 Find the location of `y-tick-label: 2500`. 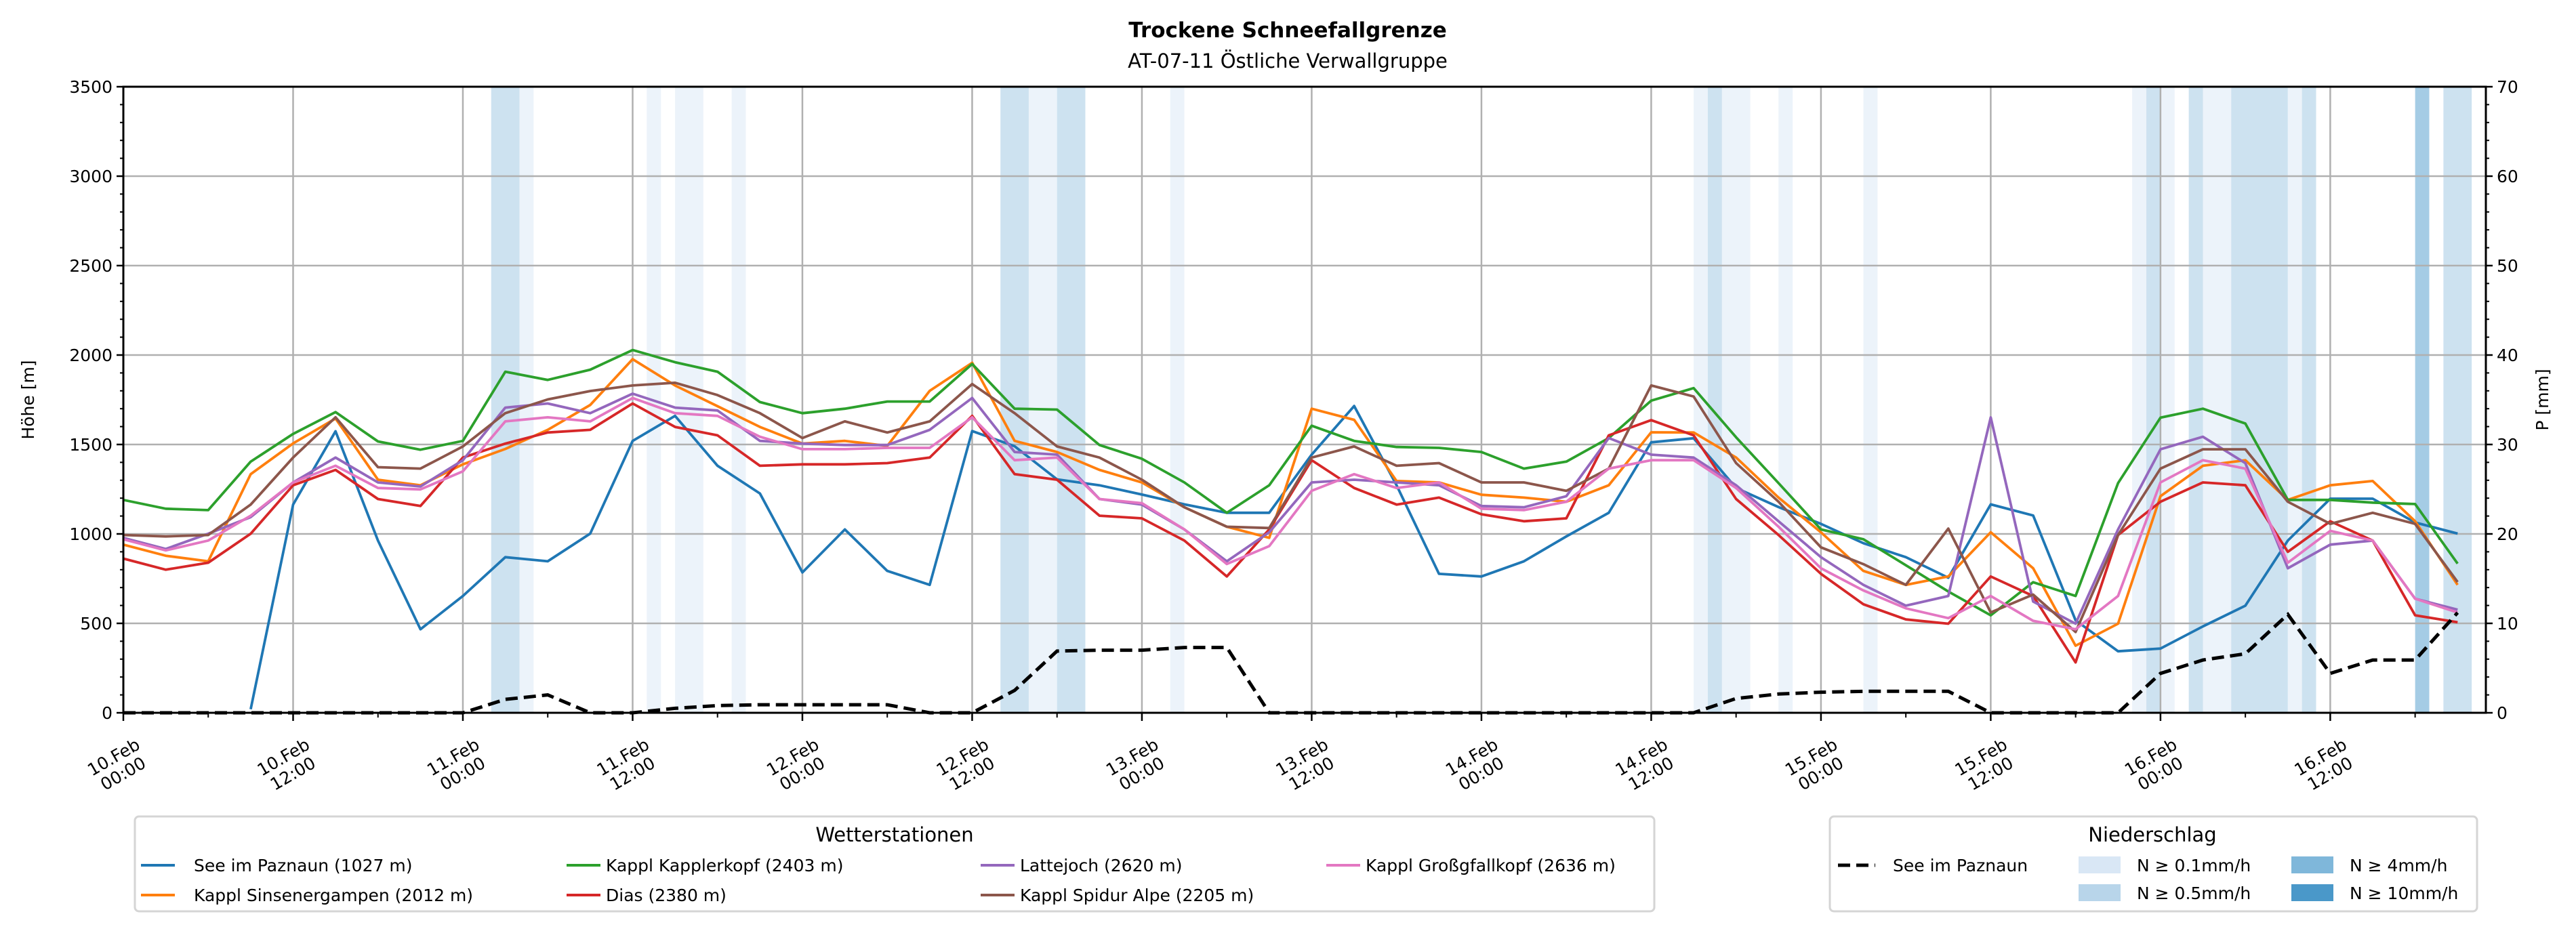

y-tick-label: 2500 is located at coordinates (91, 266).